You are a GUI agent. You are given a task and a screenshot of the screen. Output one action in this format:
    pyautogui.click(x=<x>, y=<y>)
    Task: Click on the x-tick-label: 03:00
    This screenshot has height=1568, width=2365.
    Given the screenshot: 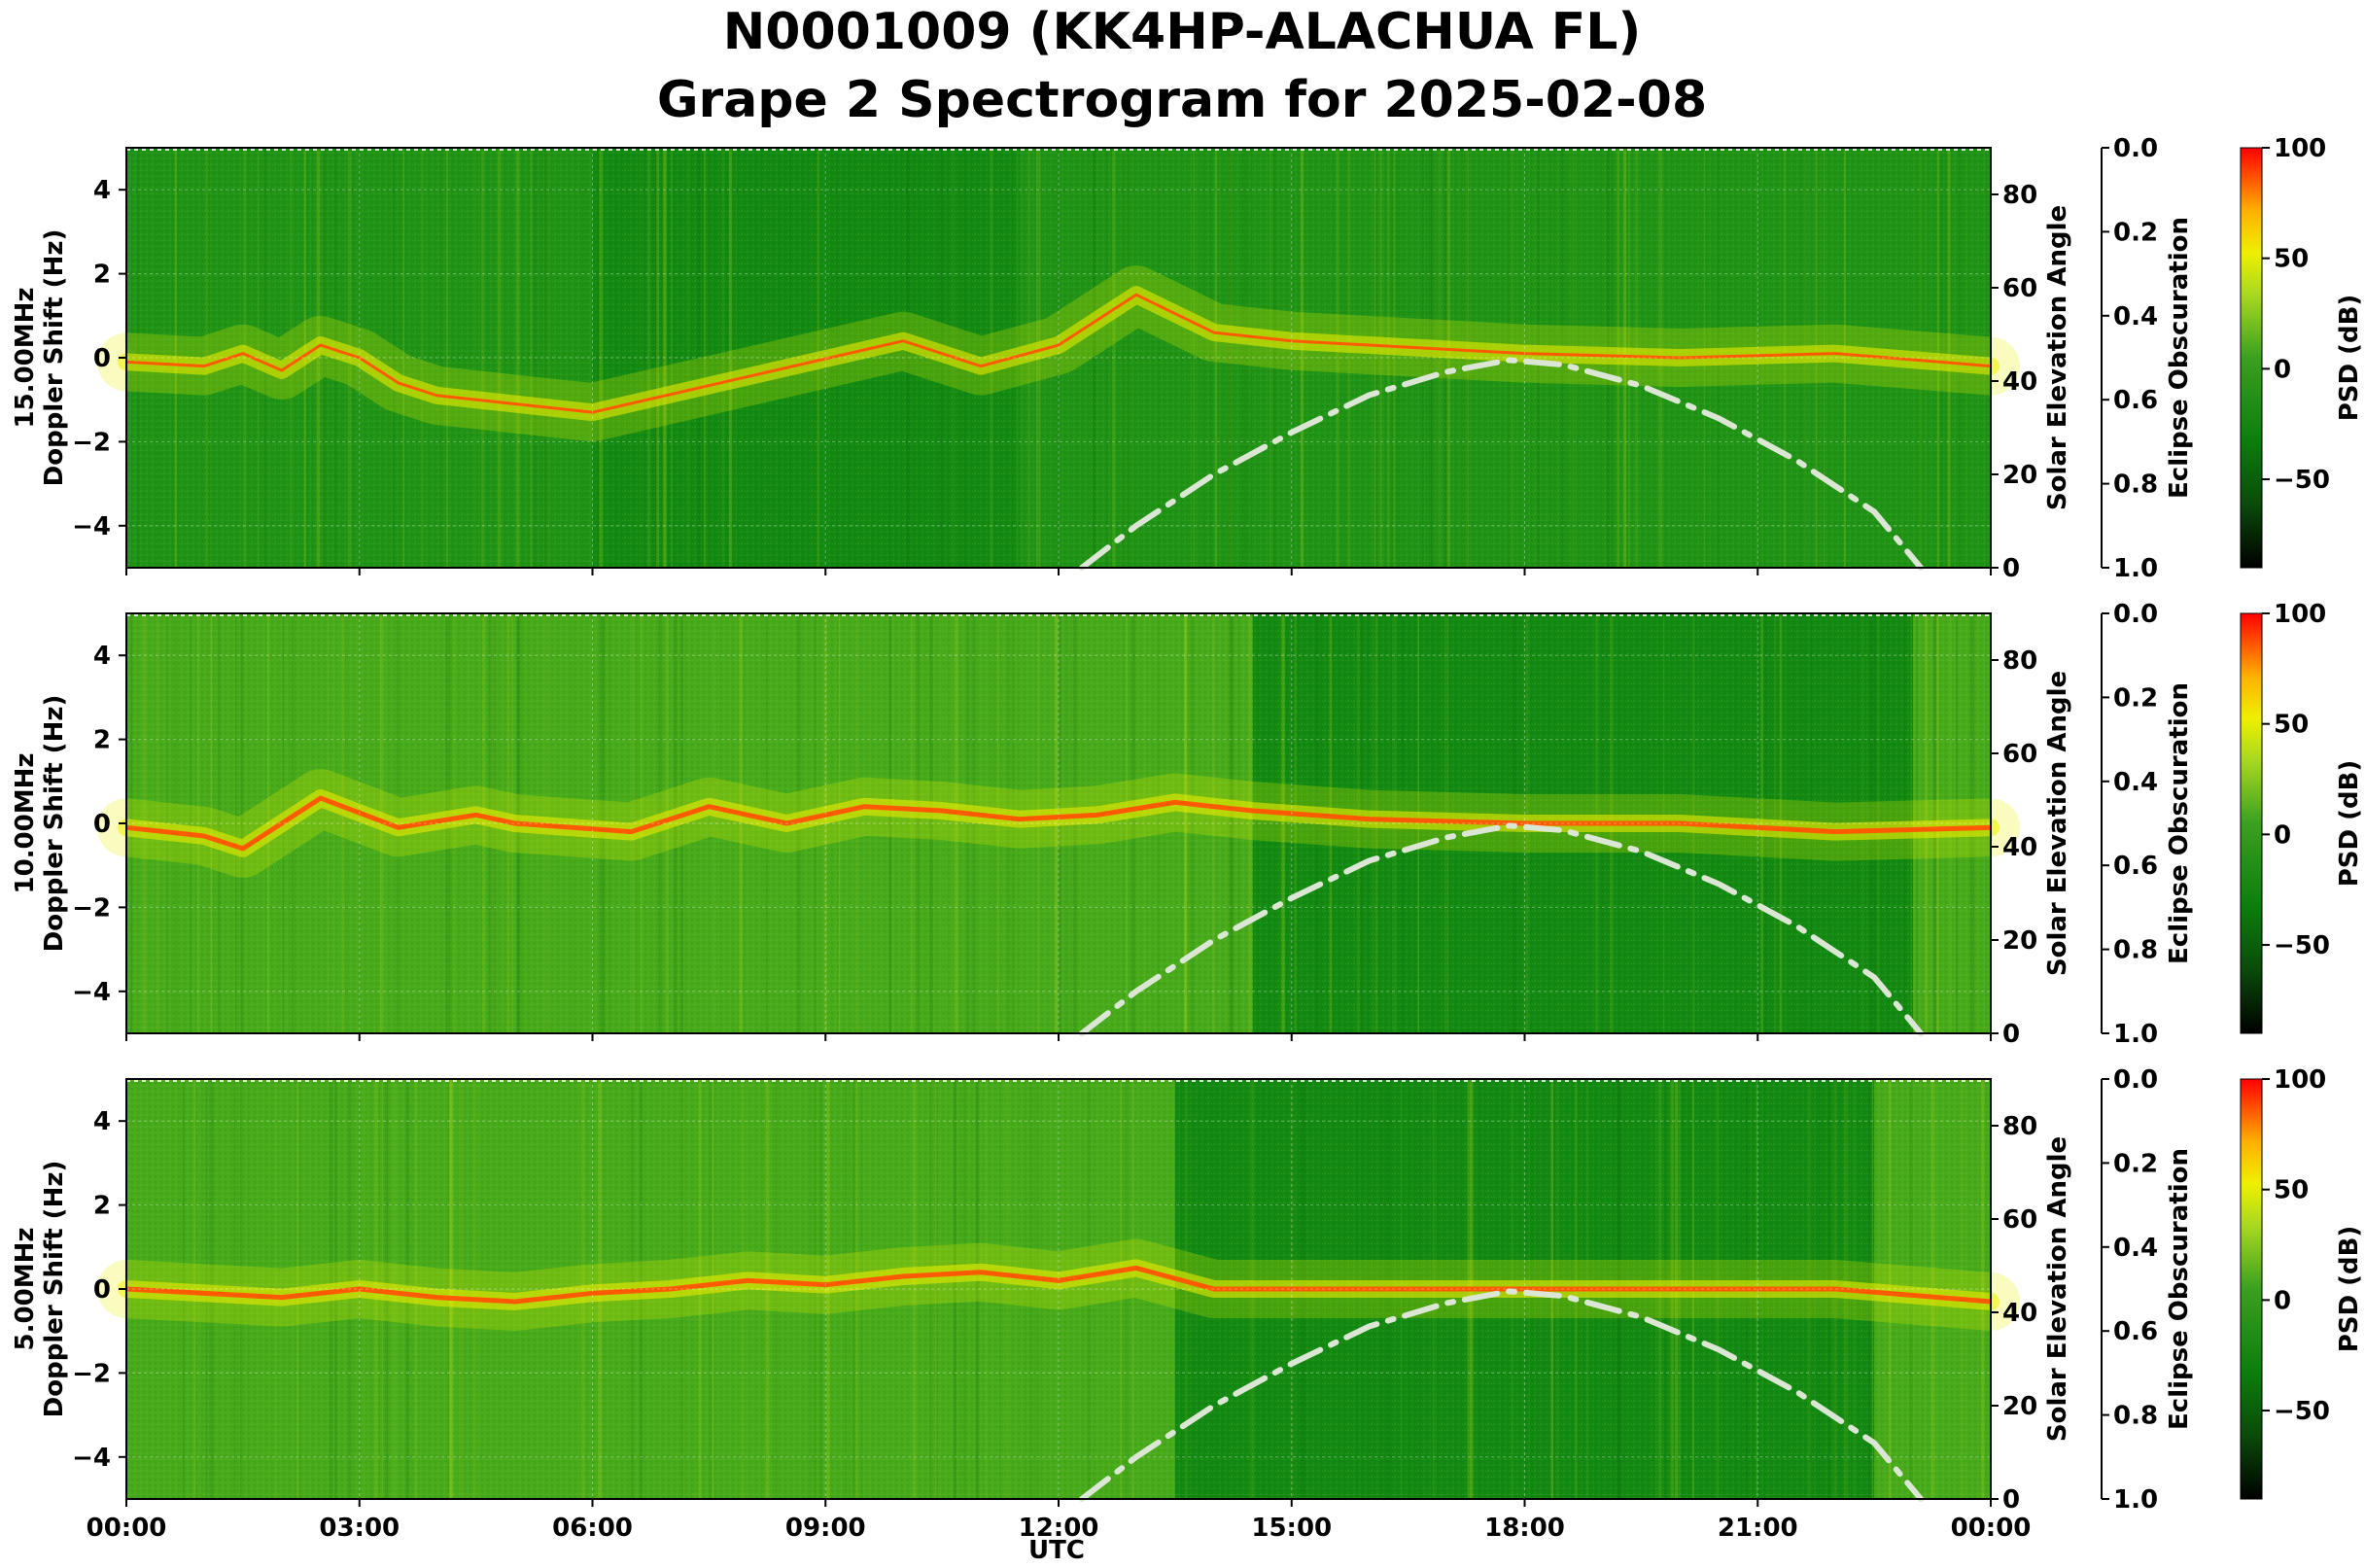 What is the action you would take?
    pyautogui.click(x=359, y=1528)
    